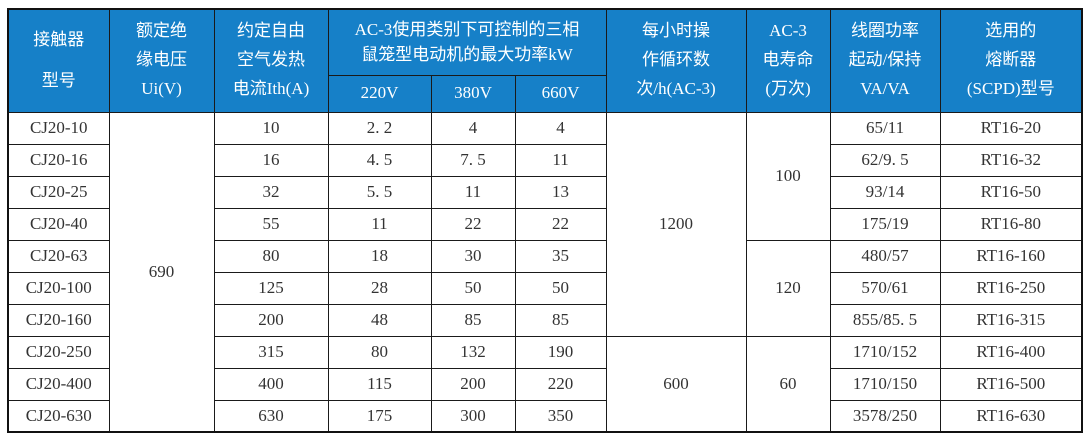 This screenshot has height=440, width=1085. Describe the element at coordinates (379, 160) in the screenshot. I see `cell-kw-220v: 4. 5` at that location.